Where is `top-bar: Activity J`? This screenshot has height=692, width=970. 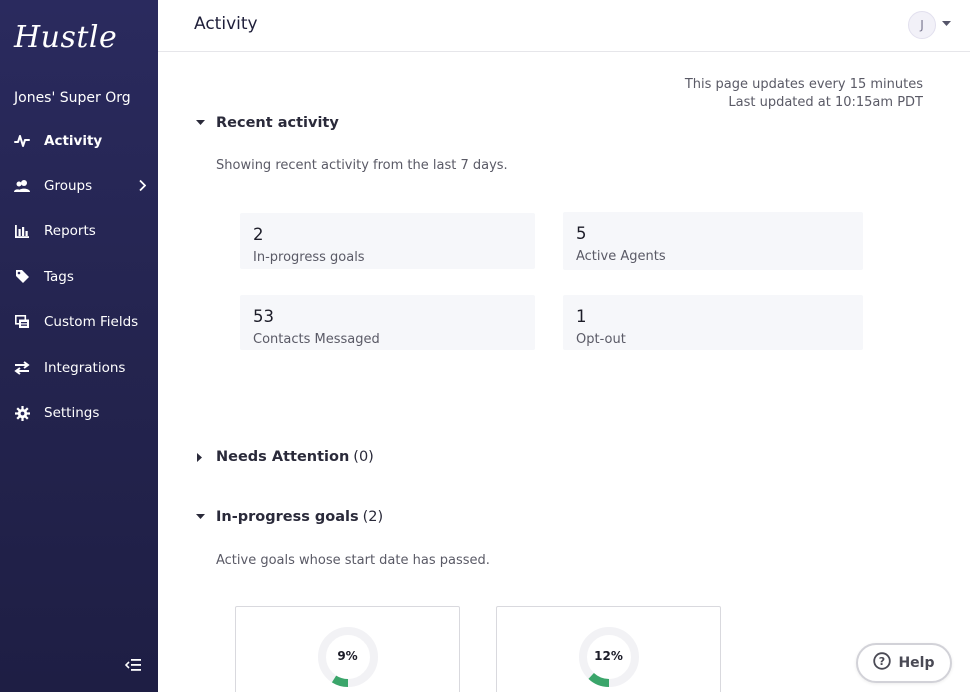 top-bar: Activity J is located at coordinates (564, 26).